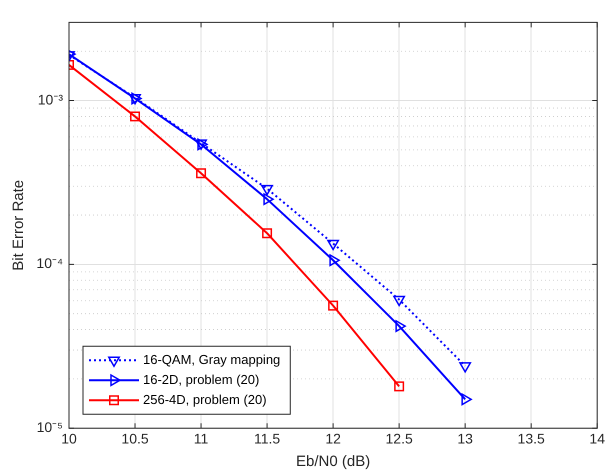 This screenshot has height=473, width=608. Describe the element at coordinates (135, 438) in the screenshot. I see `x-tick-label: 10.5` at that location.